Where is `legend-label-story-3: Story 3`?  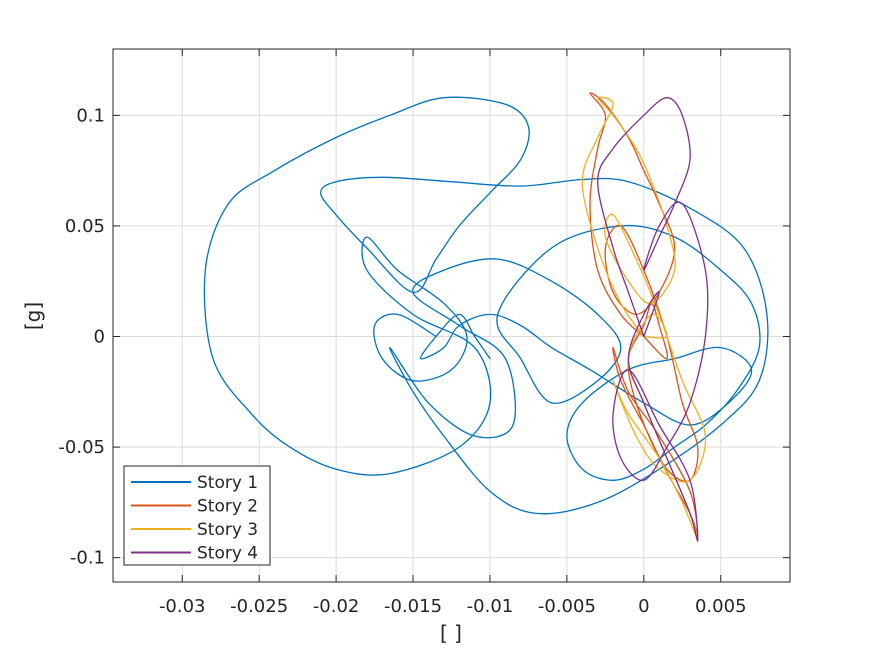 legend-label-story-3: Story 3 is located at coordinates (227, 530).